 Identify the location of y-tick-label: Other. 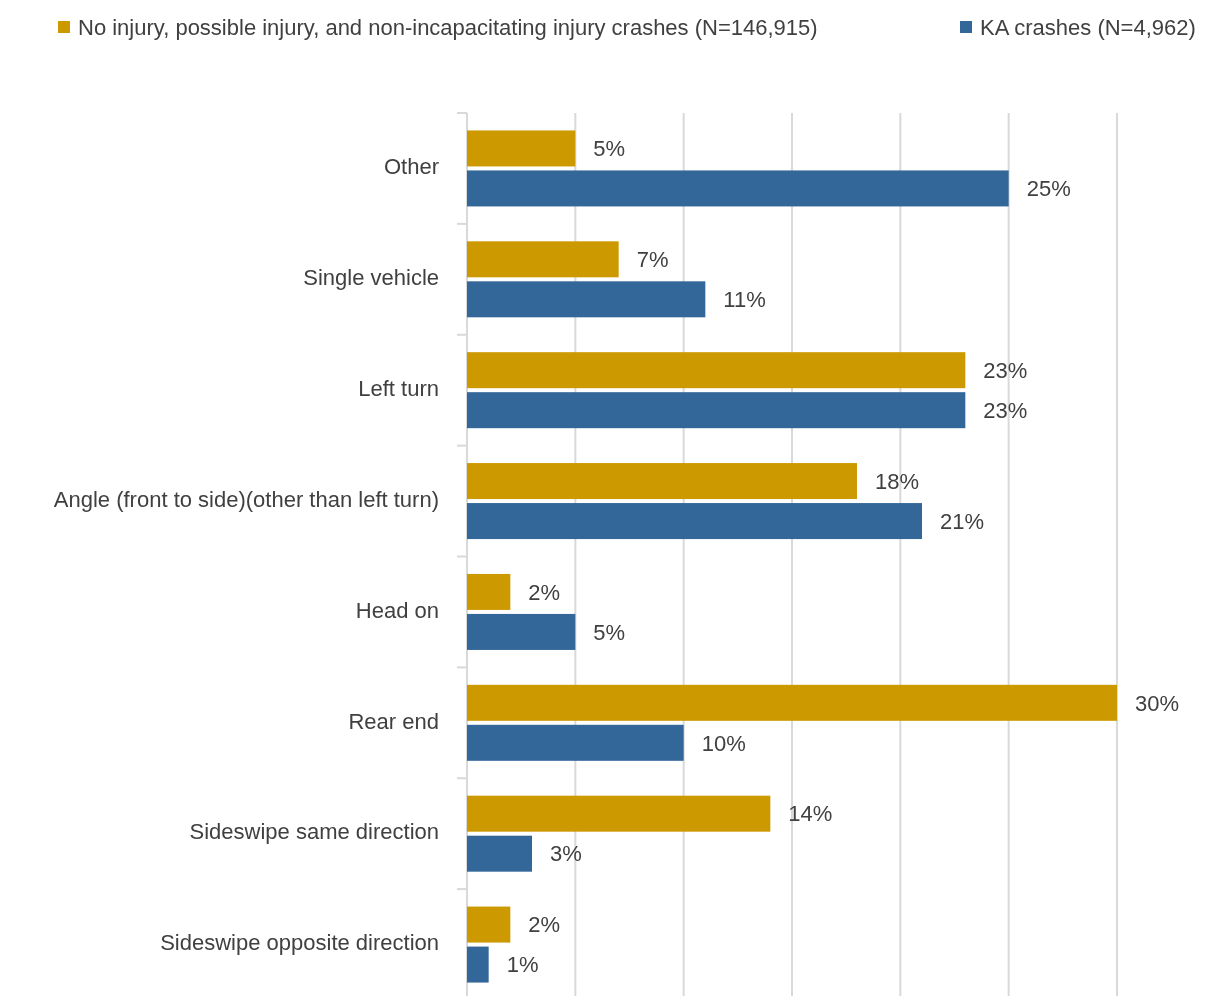
(411, 167).